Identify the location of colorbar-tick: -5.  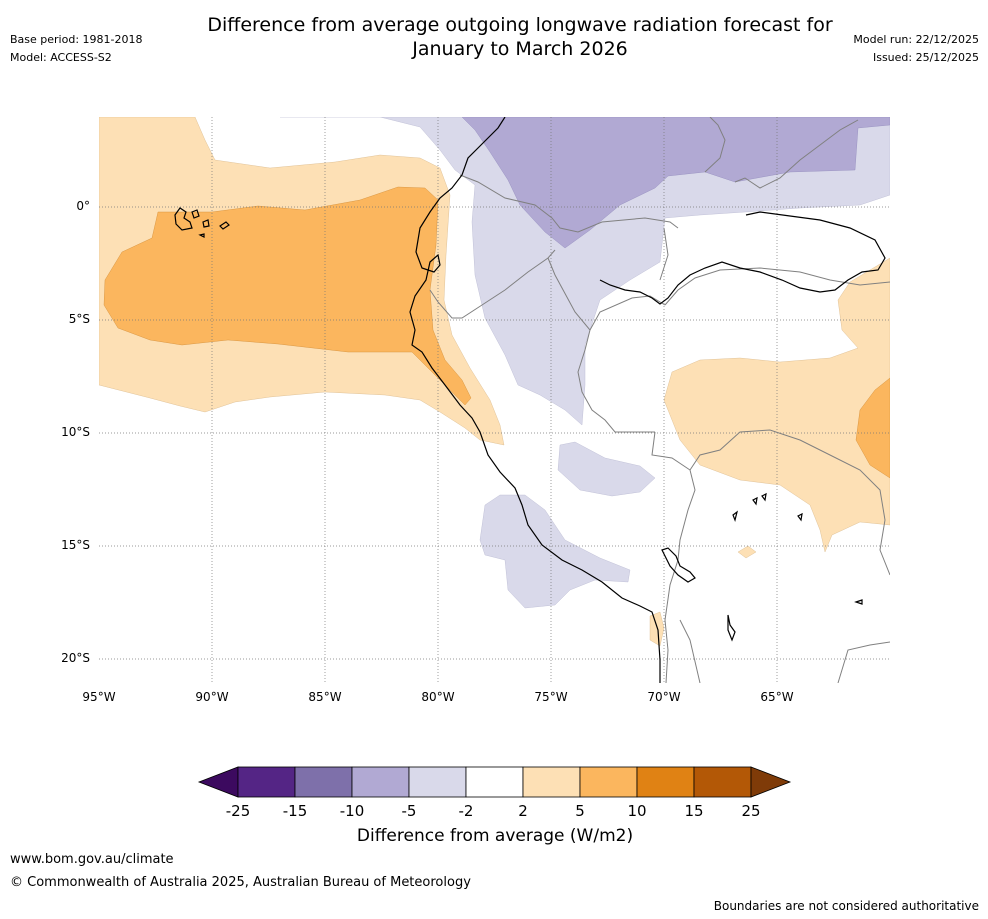
(409, 811).